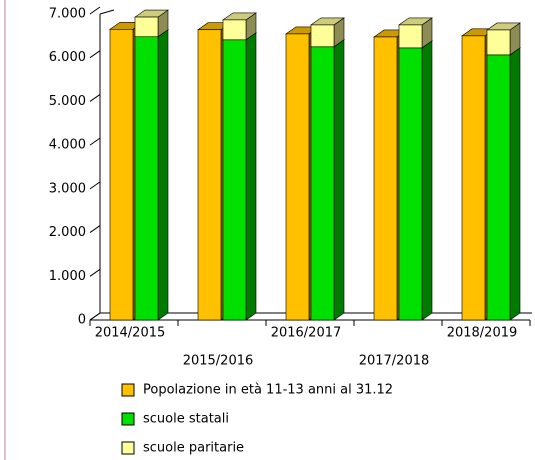 This screenshot has height=460, width=535. Describe the element at coordinates (67, 276) in the screenshot. I see `y-tick-label: 1.000` at that location.